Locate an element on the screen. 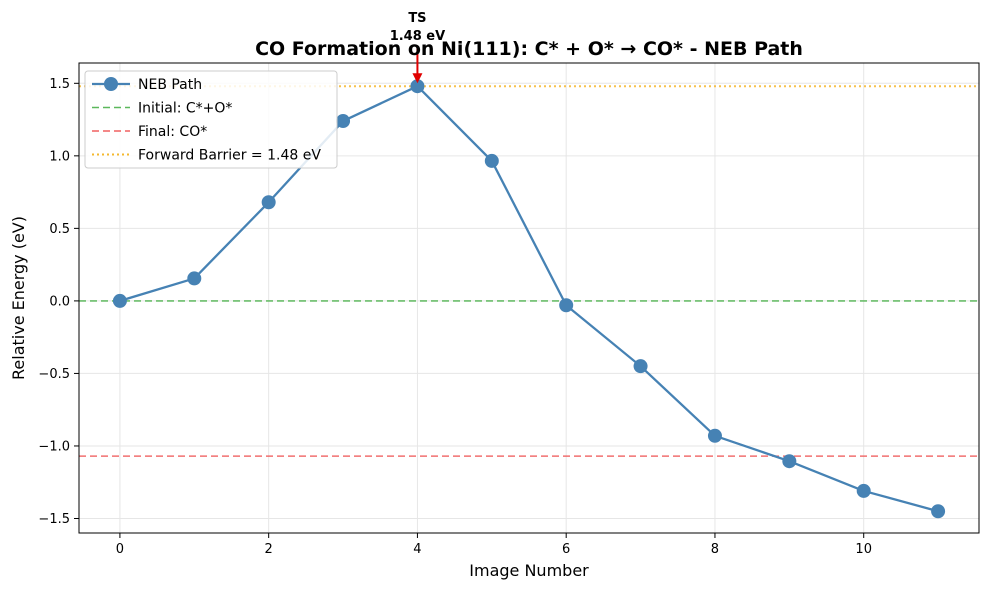  ts-label: TS is located at coordinates (417, 18).